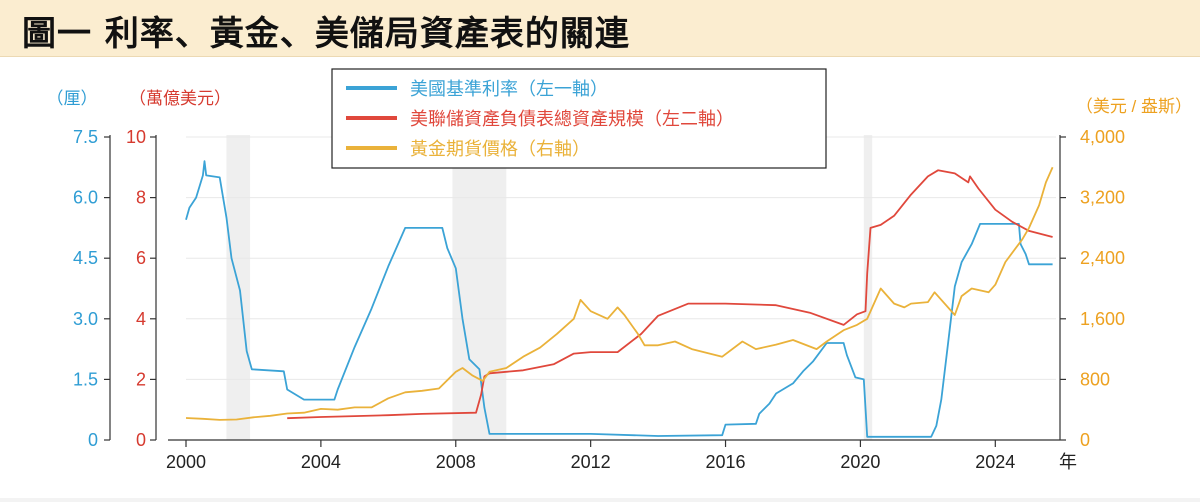 The image size is (1200, 502). Describe the element at coordinates (136, 137) in the screenshot. I see `left2-tick-label: 10` at that location.